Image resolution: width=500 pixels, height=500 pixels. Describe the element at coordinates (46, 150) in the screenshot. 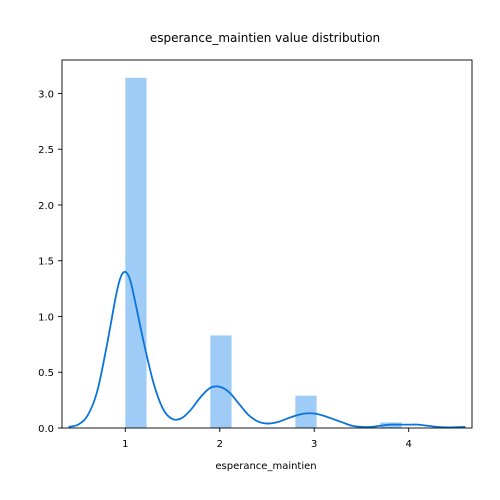

I see `y-tick-label: 2.5` at that location.